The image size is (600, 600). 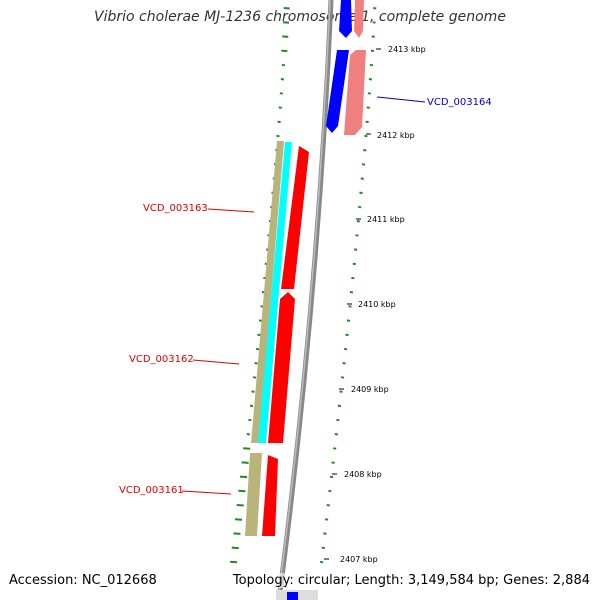 What do you see at coordinates (175, 208) in the screenshot?
I see `gene-label-VCD_003163: VCD_003163` at bounding box center [175, 208].